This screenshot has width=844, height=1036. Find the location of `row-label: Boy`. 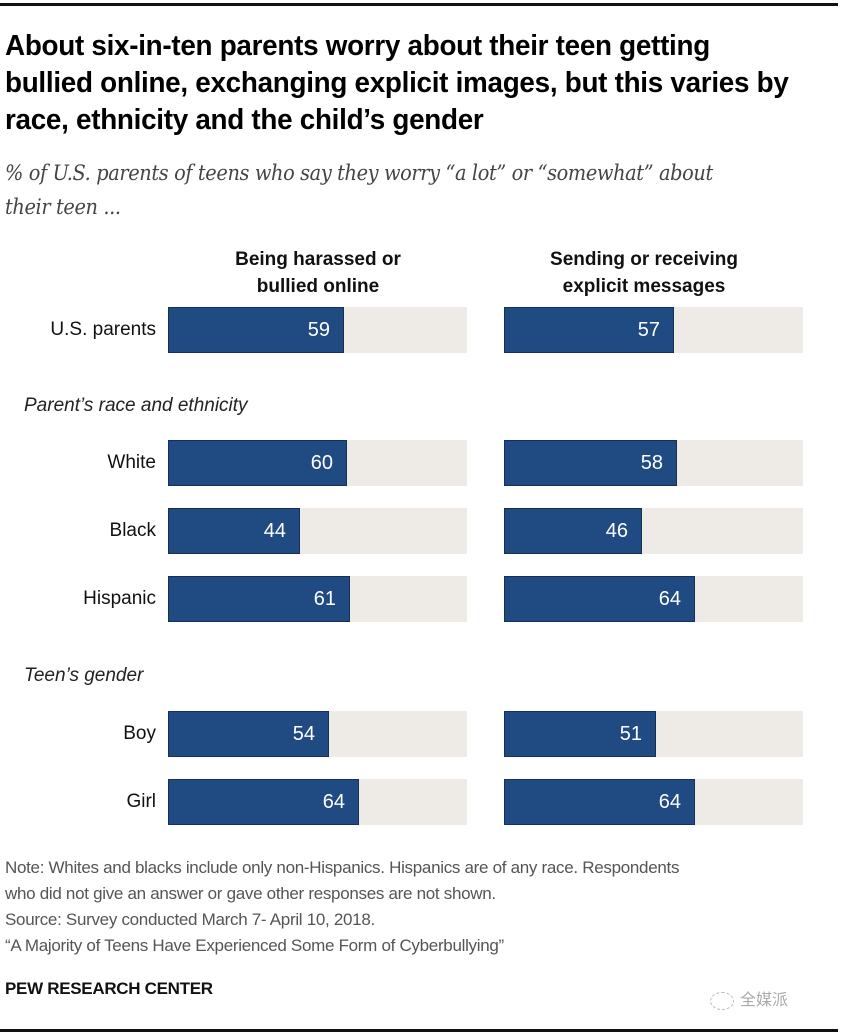

row-label: Boy is located at coordinates (139, 733).